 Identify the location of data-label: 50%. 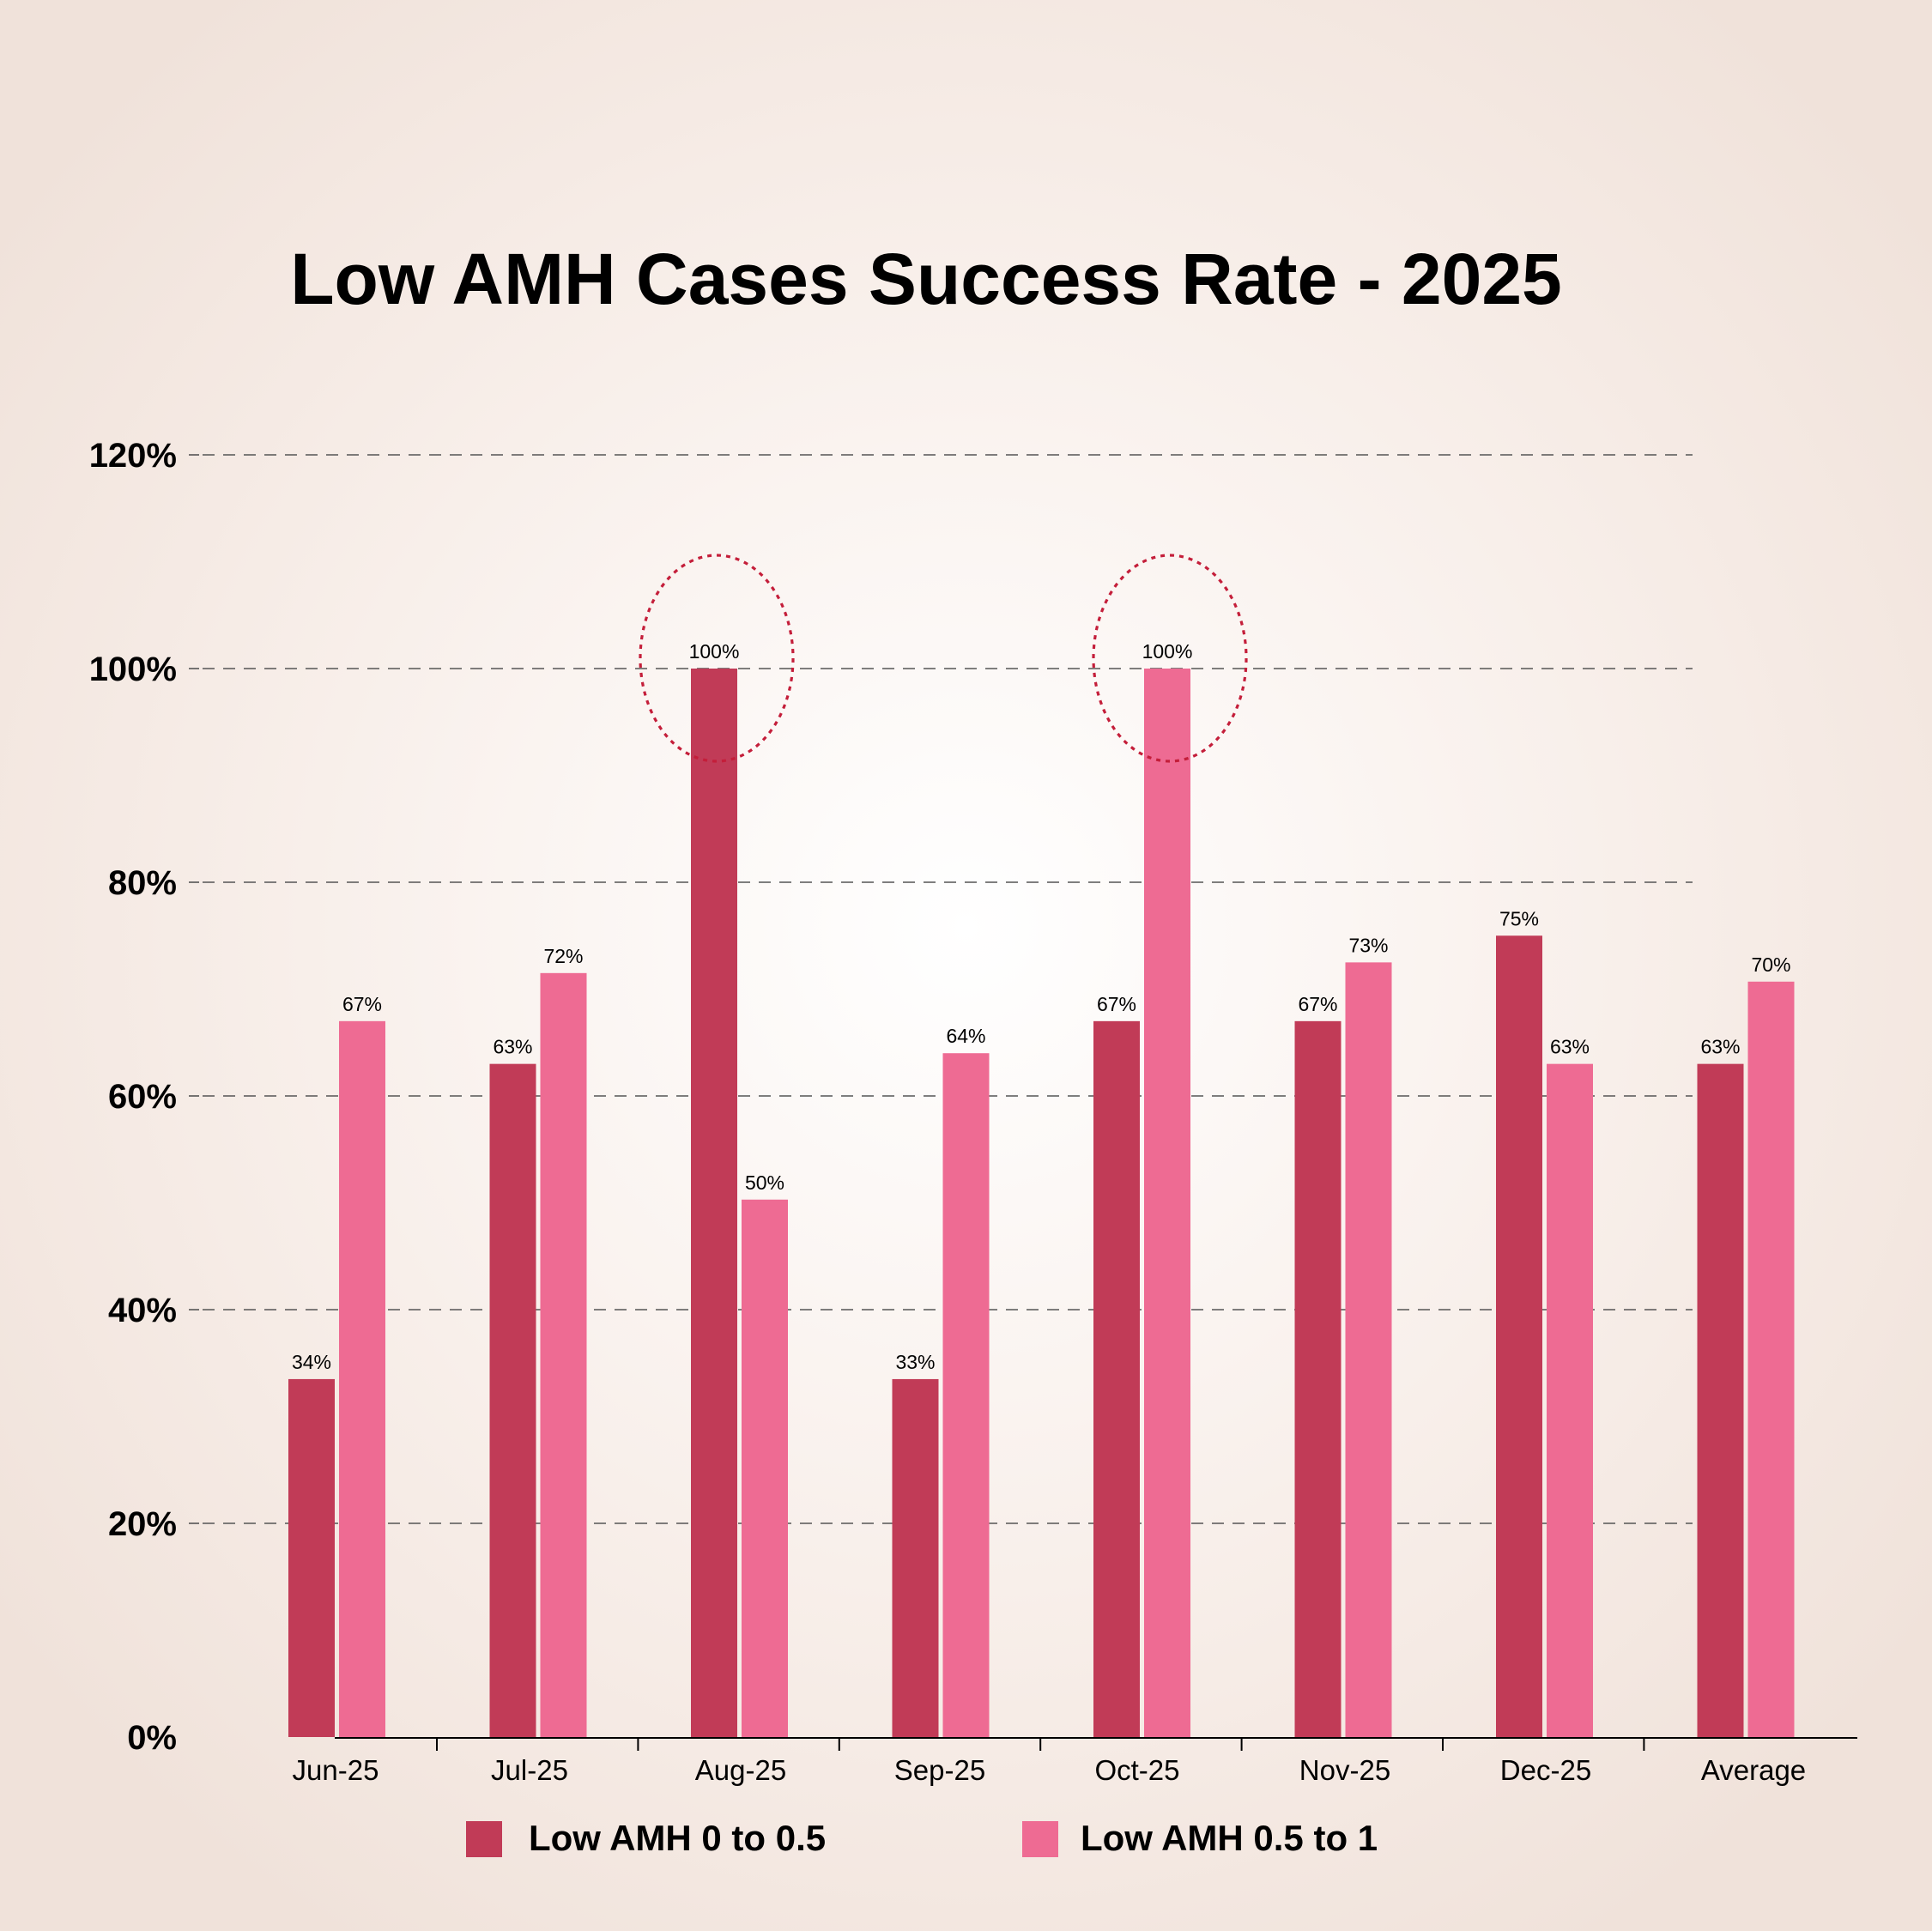
(764, 1182).